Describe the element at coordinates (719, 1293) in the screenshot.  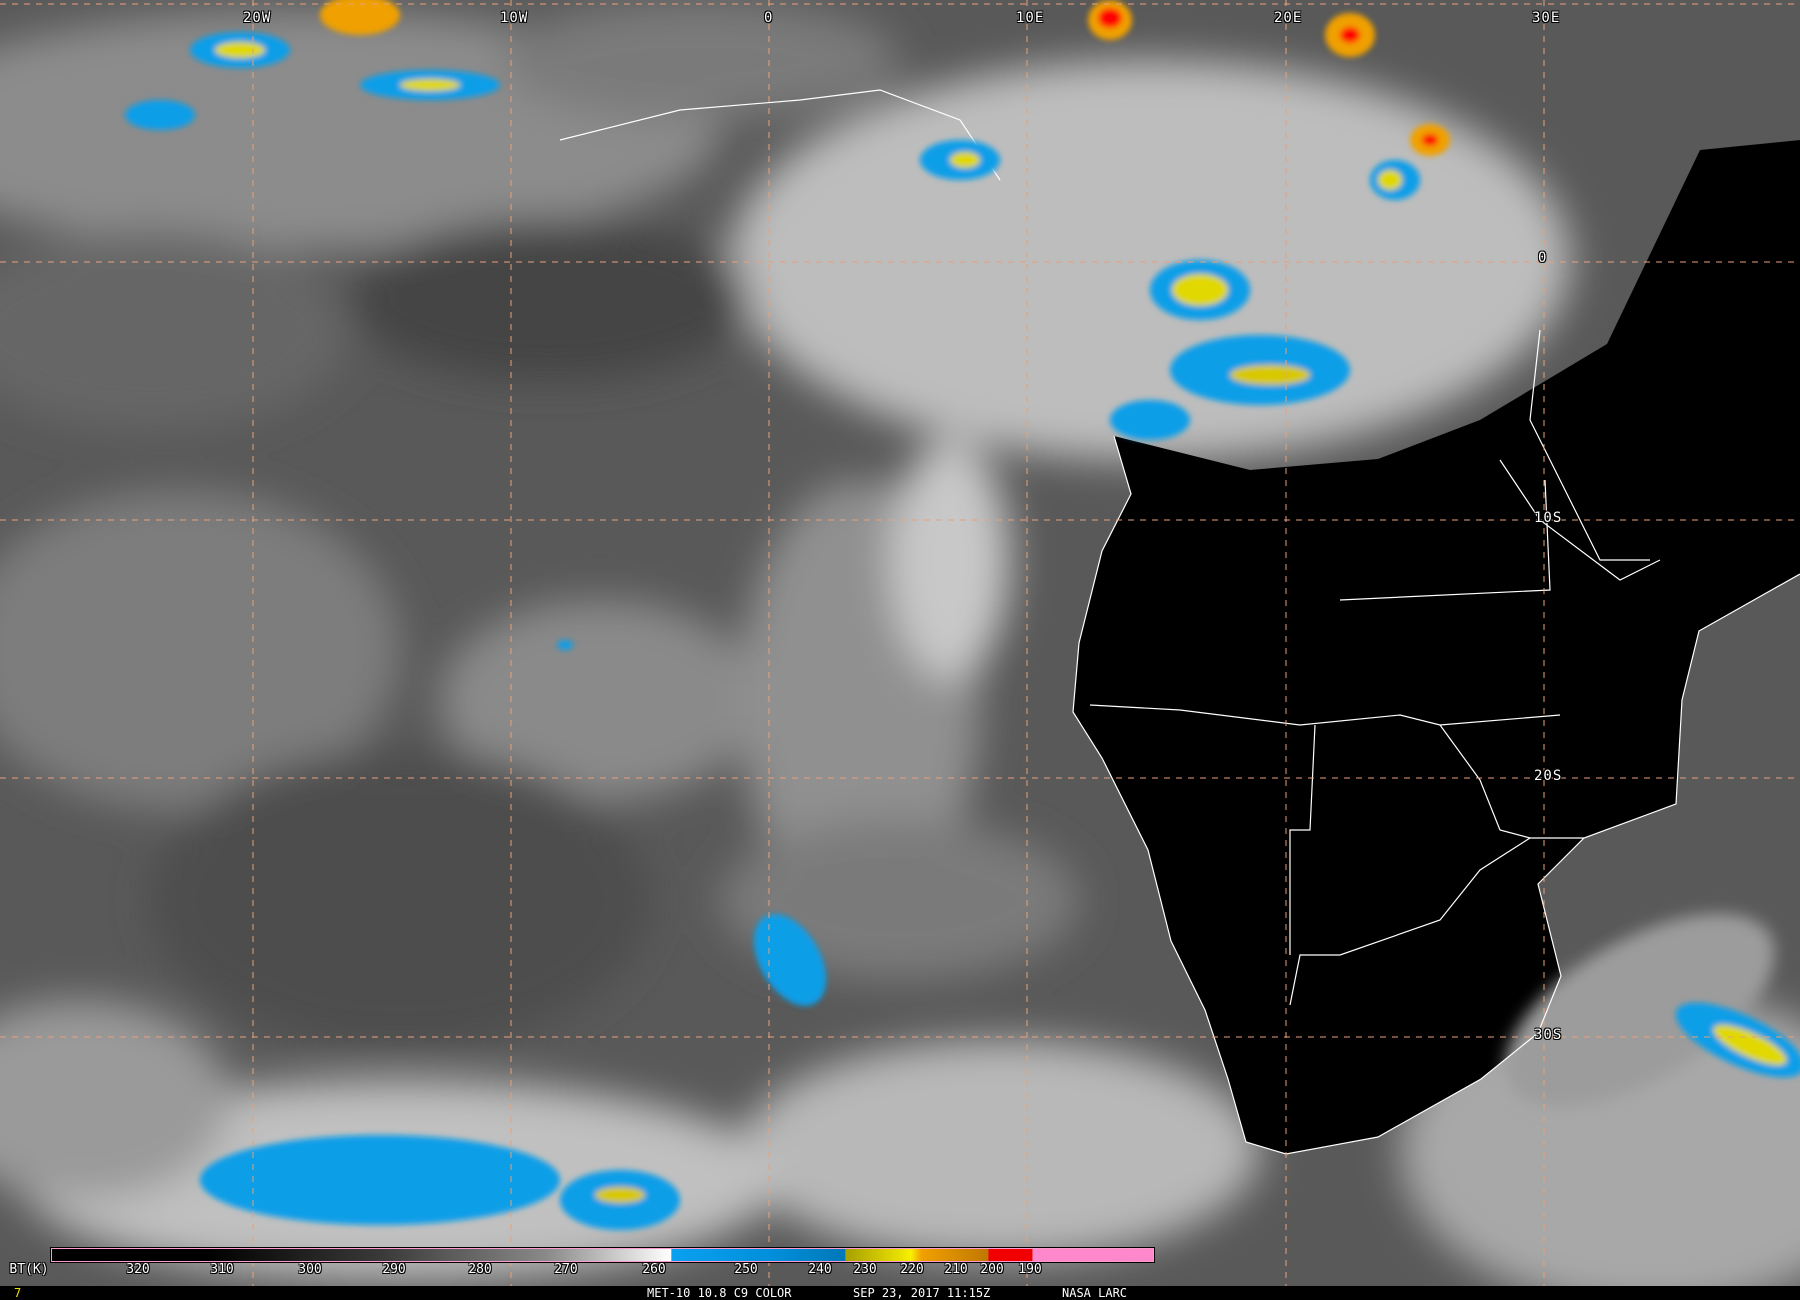
I see `satellite-product-label: MET-10 10.8 C9 COLOR` at that location.